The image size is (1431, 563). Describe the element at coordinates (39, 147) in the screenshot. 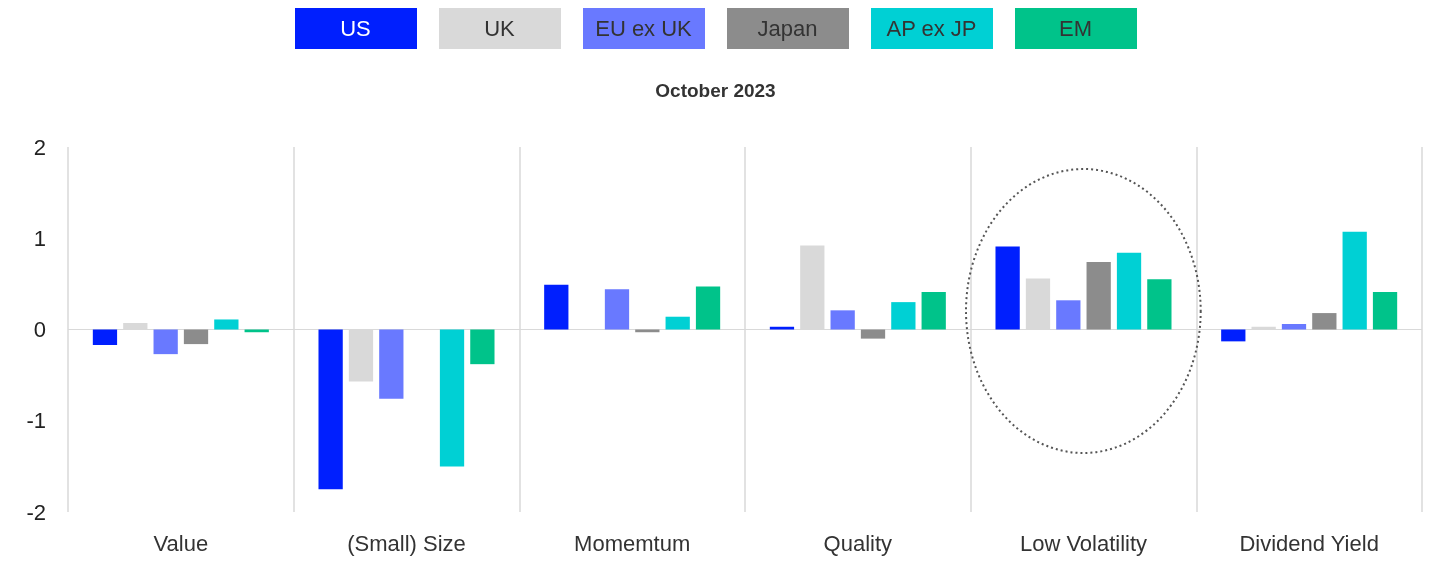

I see `y-tick-label: 2` at that location.